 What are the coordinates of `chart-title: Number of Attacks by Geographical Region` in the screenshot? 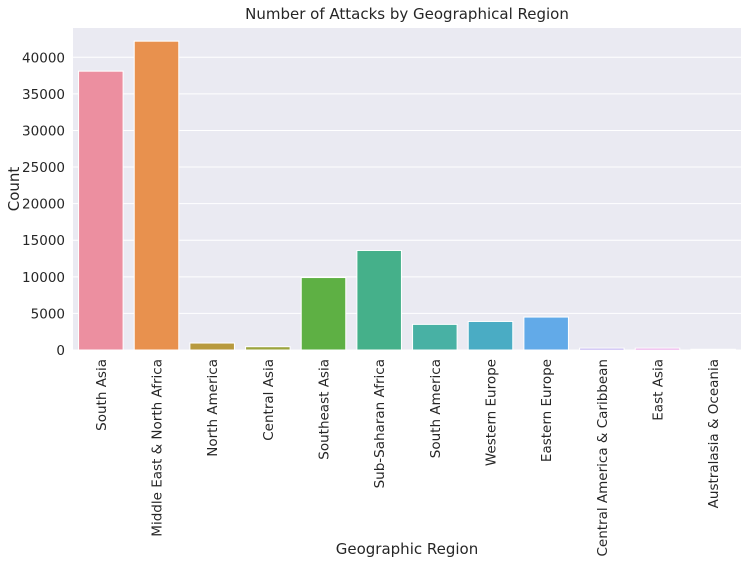 It's located at (407, 14).